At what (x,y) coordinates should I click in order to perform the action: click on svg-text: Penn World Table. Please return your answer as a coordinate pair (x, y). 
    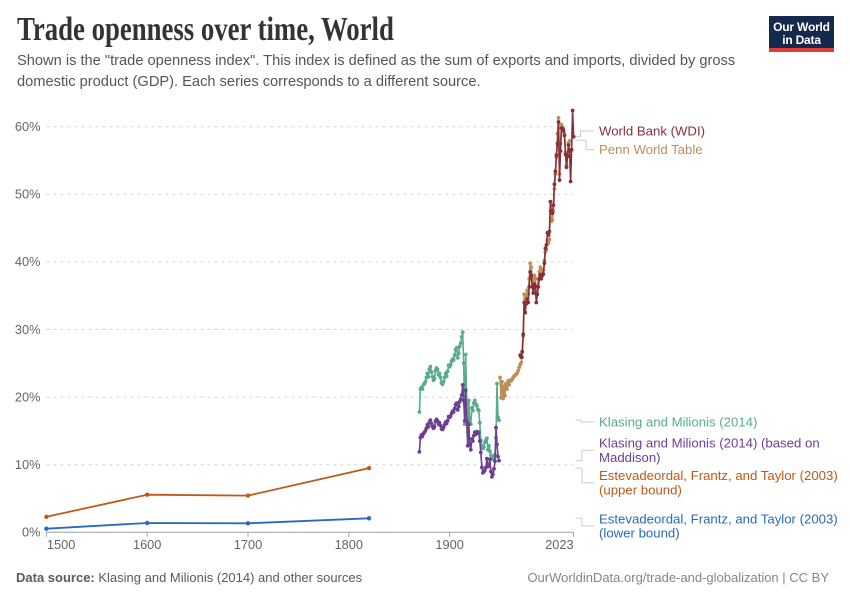
    Looking at the image, I should click on (651, 149).